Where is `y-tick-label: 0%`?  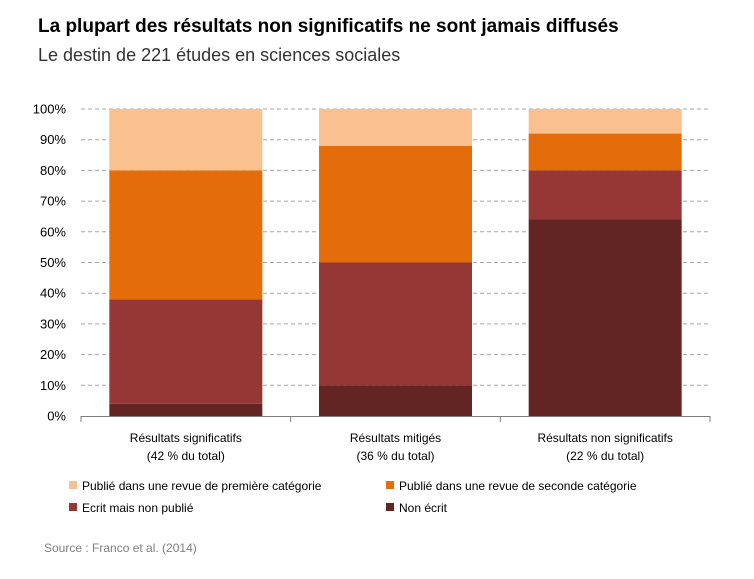
y-tick-label: 0% is located at coordinates (56, 416).